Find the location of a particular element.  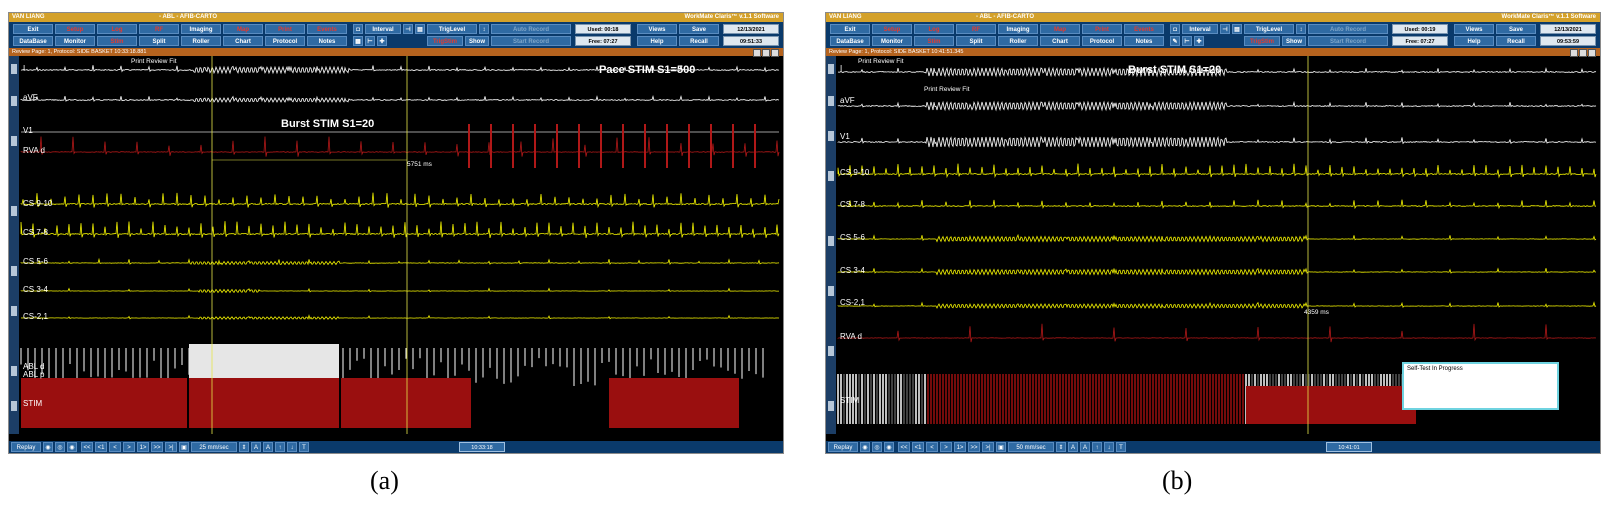

grid-icon: ▦ is located at coordinates (358, 41).